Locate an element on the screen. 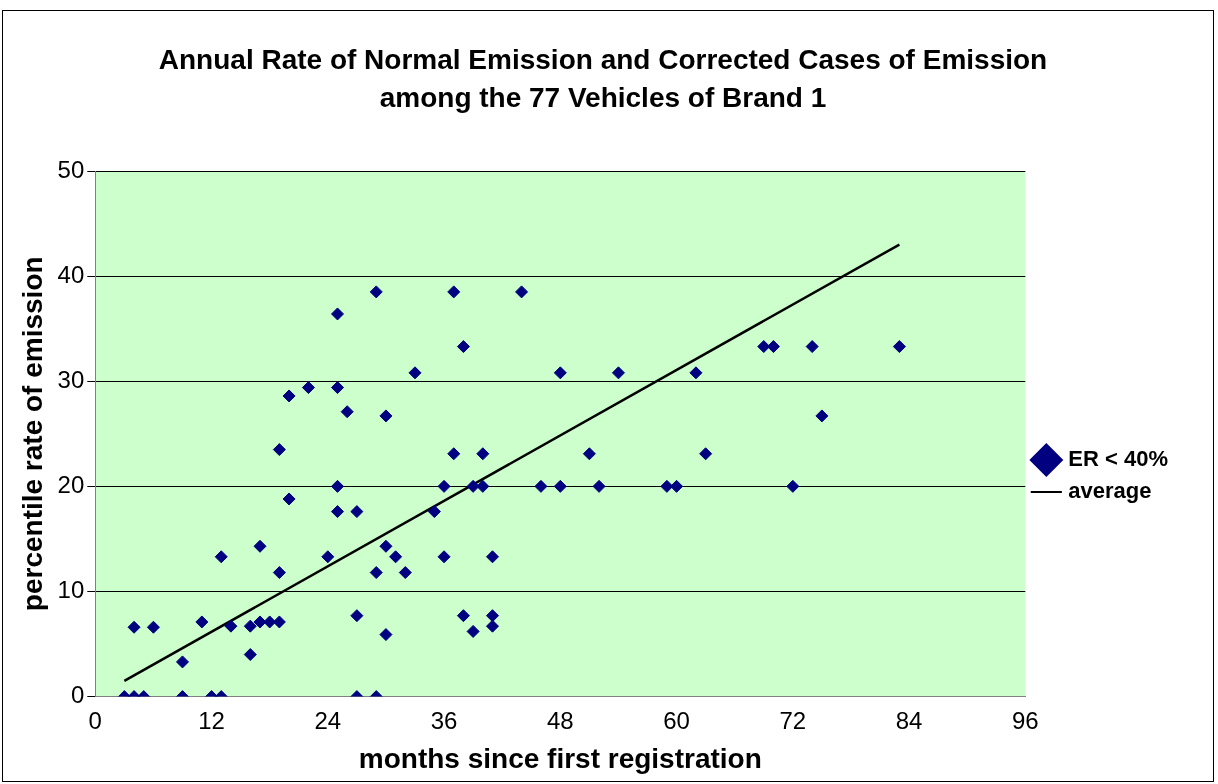 The image size is (1218, 784). chart-title: Annual Rate of Normal Emission and Corrected Cases of Emission among the 77 Vehicles of Brand 1 is located at coordinates (603, 79).